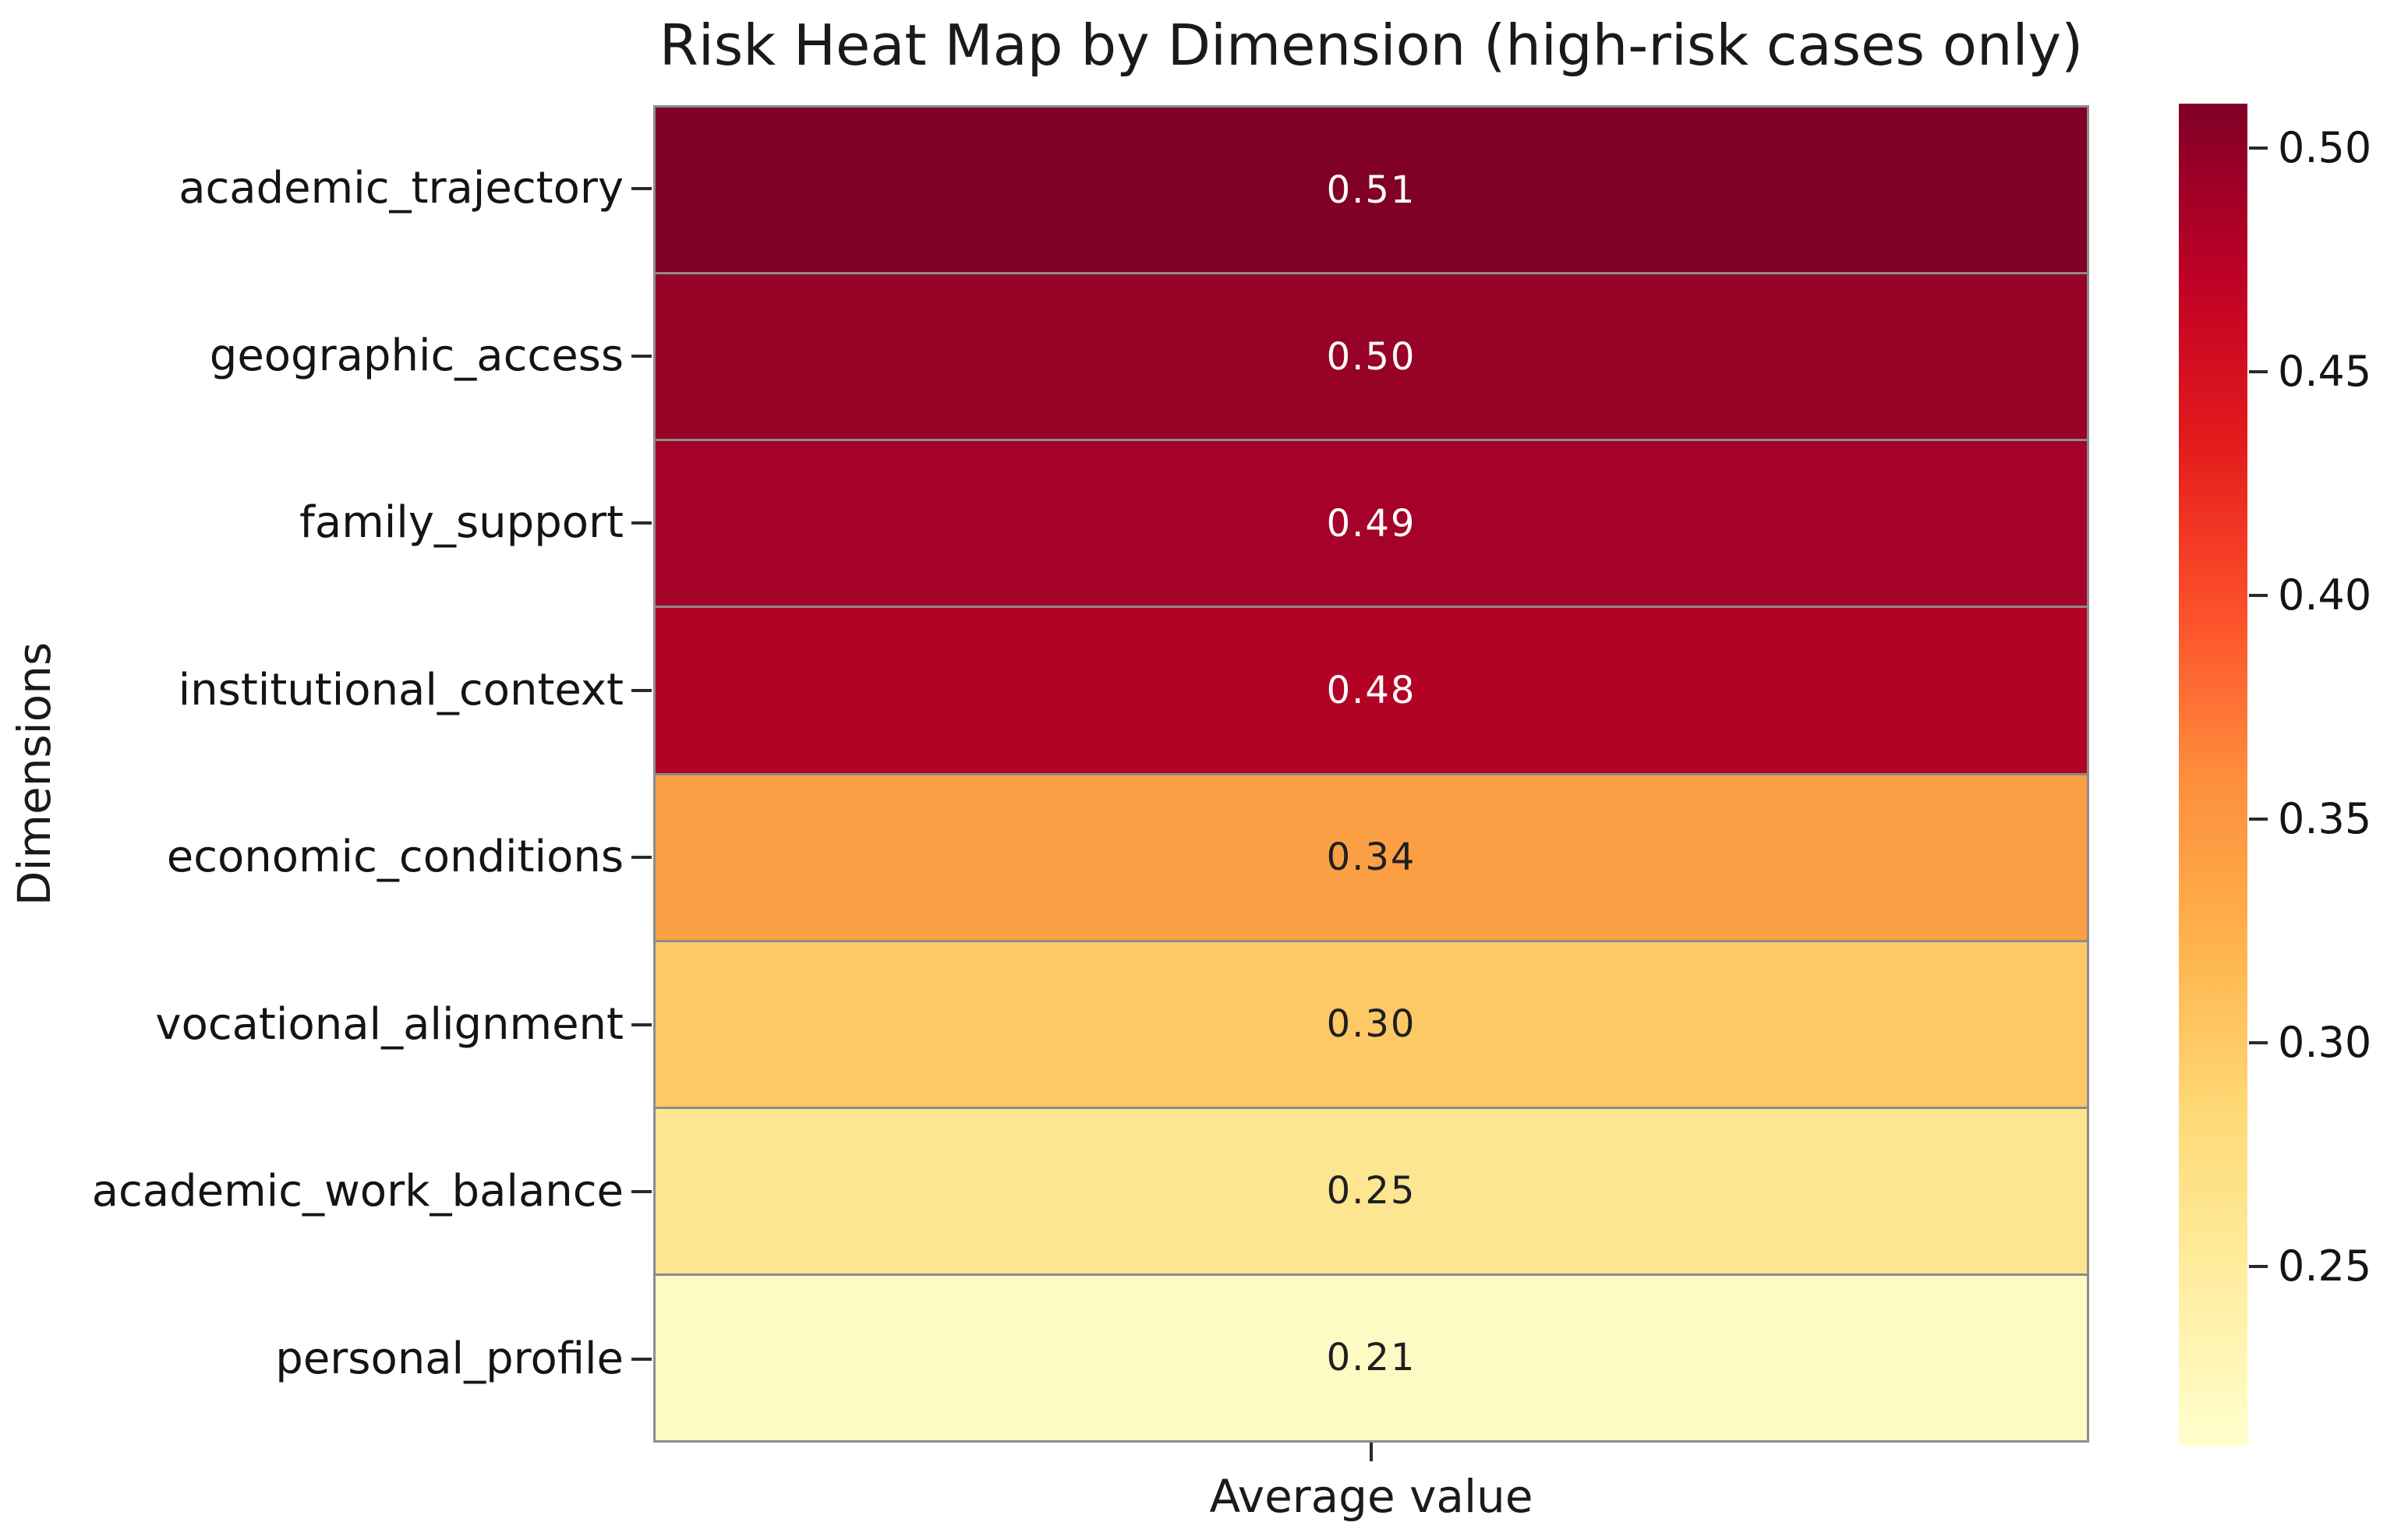  Describe the element at coordinates (2325, 148) in the screenshot. I see `colorbar-tick-label: 0.50` at that location.